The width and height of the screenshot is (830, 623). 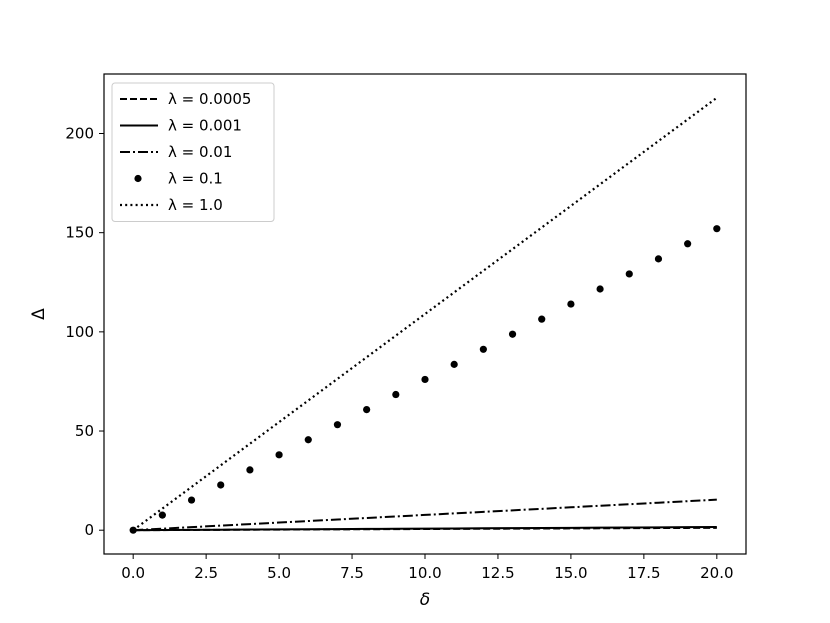 What do you see at coordinates (424, 573) in the screenshot?
I see `x-tick-label: 10.0` at bounding box center [424, 573].